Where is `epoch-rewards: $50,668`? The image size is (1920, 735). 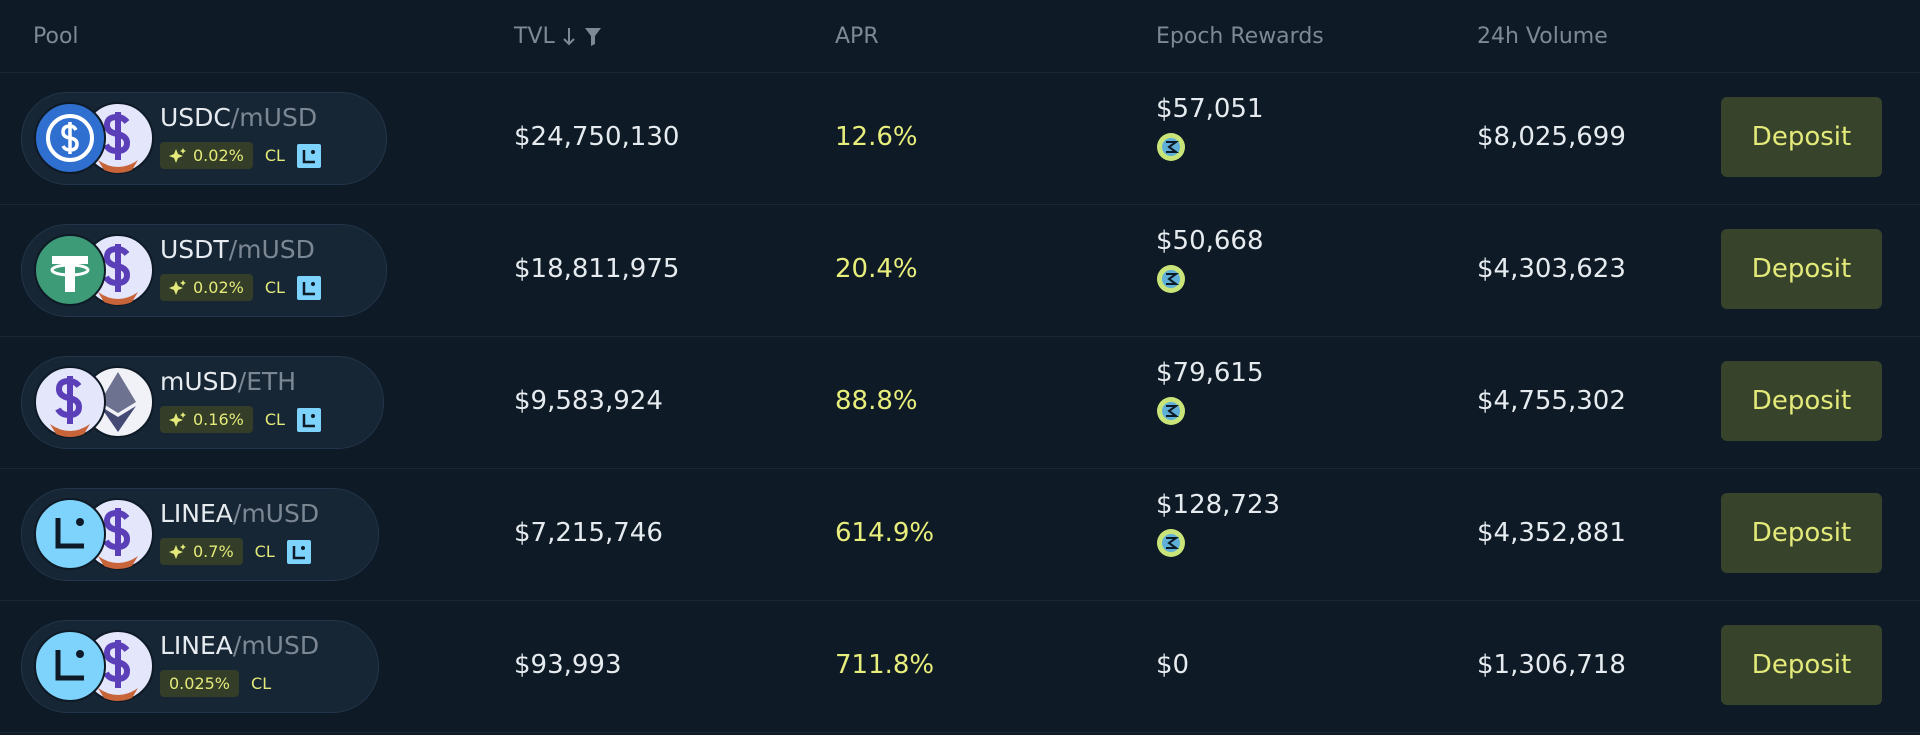 epoch-rewards: $50,668 is located at coordinates (1210, 263).